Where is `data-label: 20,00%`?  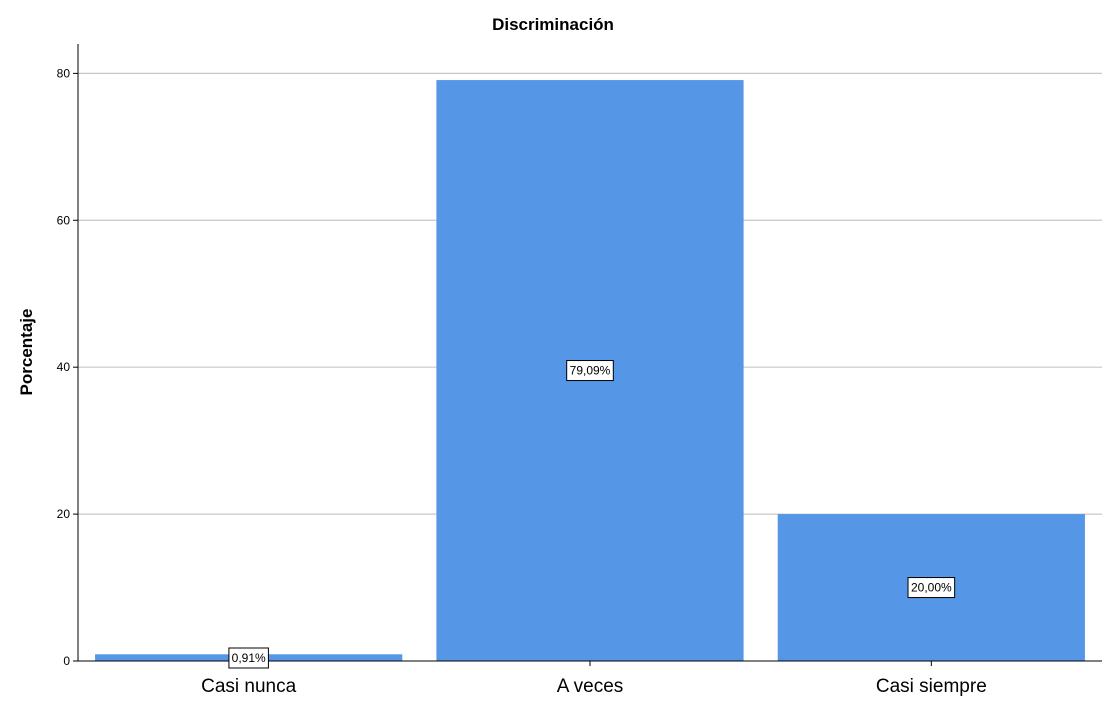 data-label: 20,00% is located at coordinates (931, 588).